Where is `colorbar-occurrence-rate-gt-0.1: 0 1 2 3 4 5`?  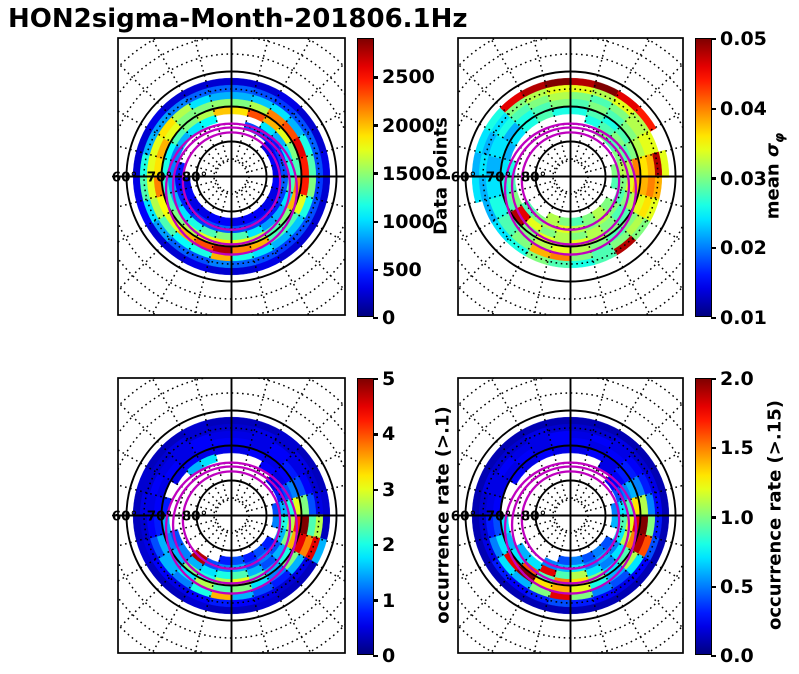 colorbar-occurrence-rate-gt-0.1: 0 1 2 3 4 5 is located at coordinates (376, 517).